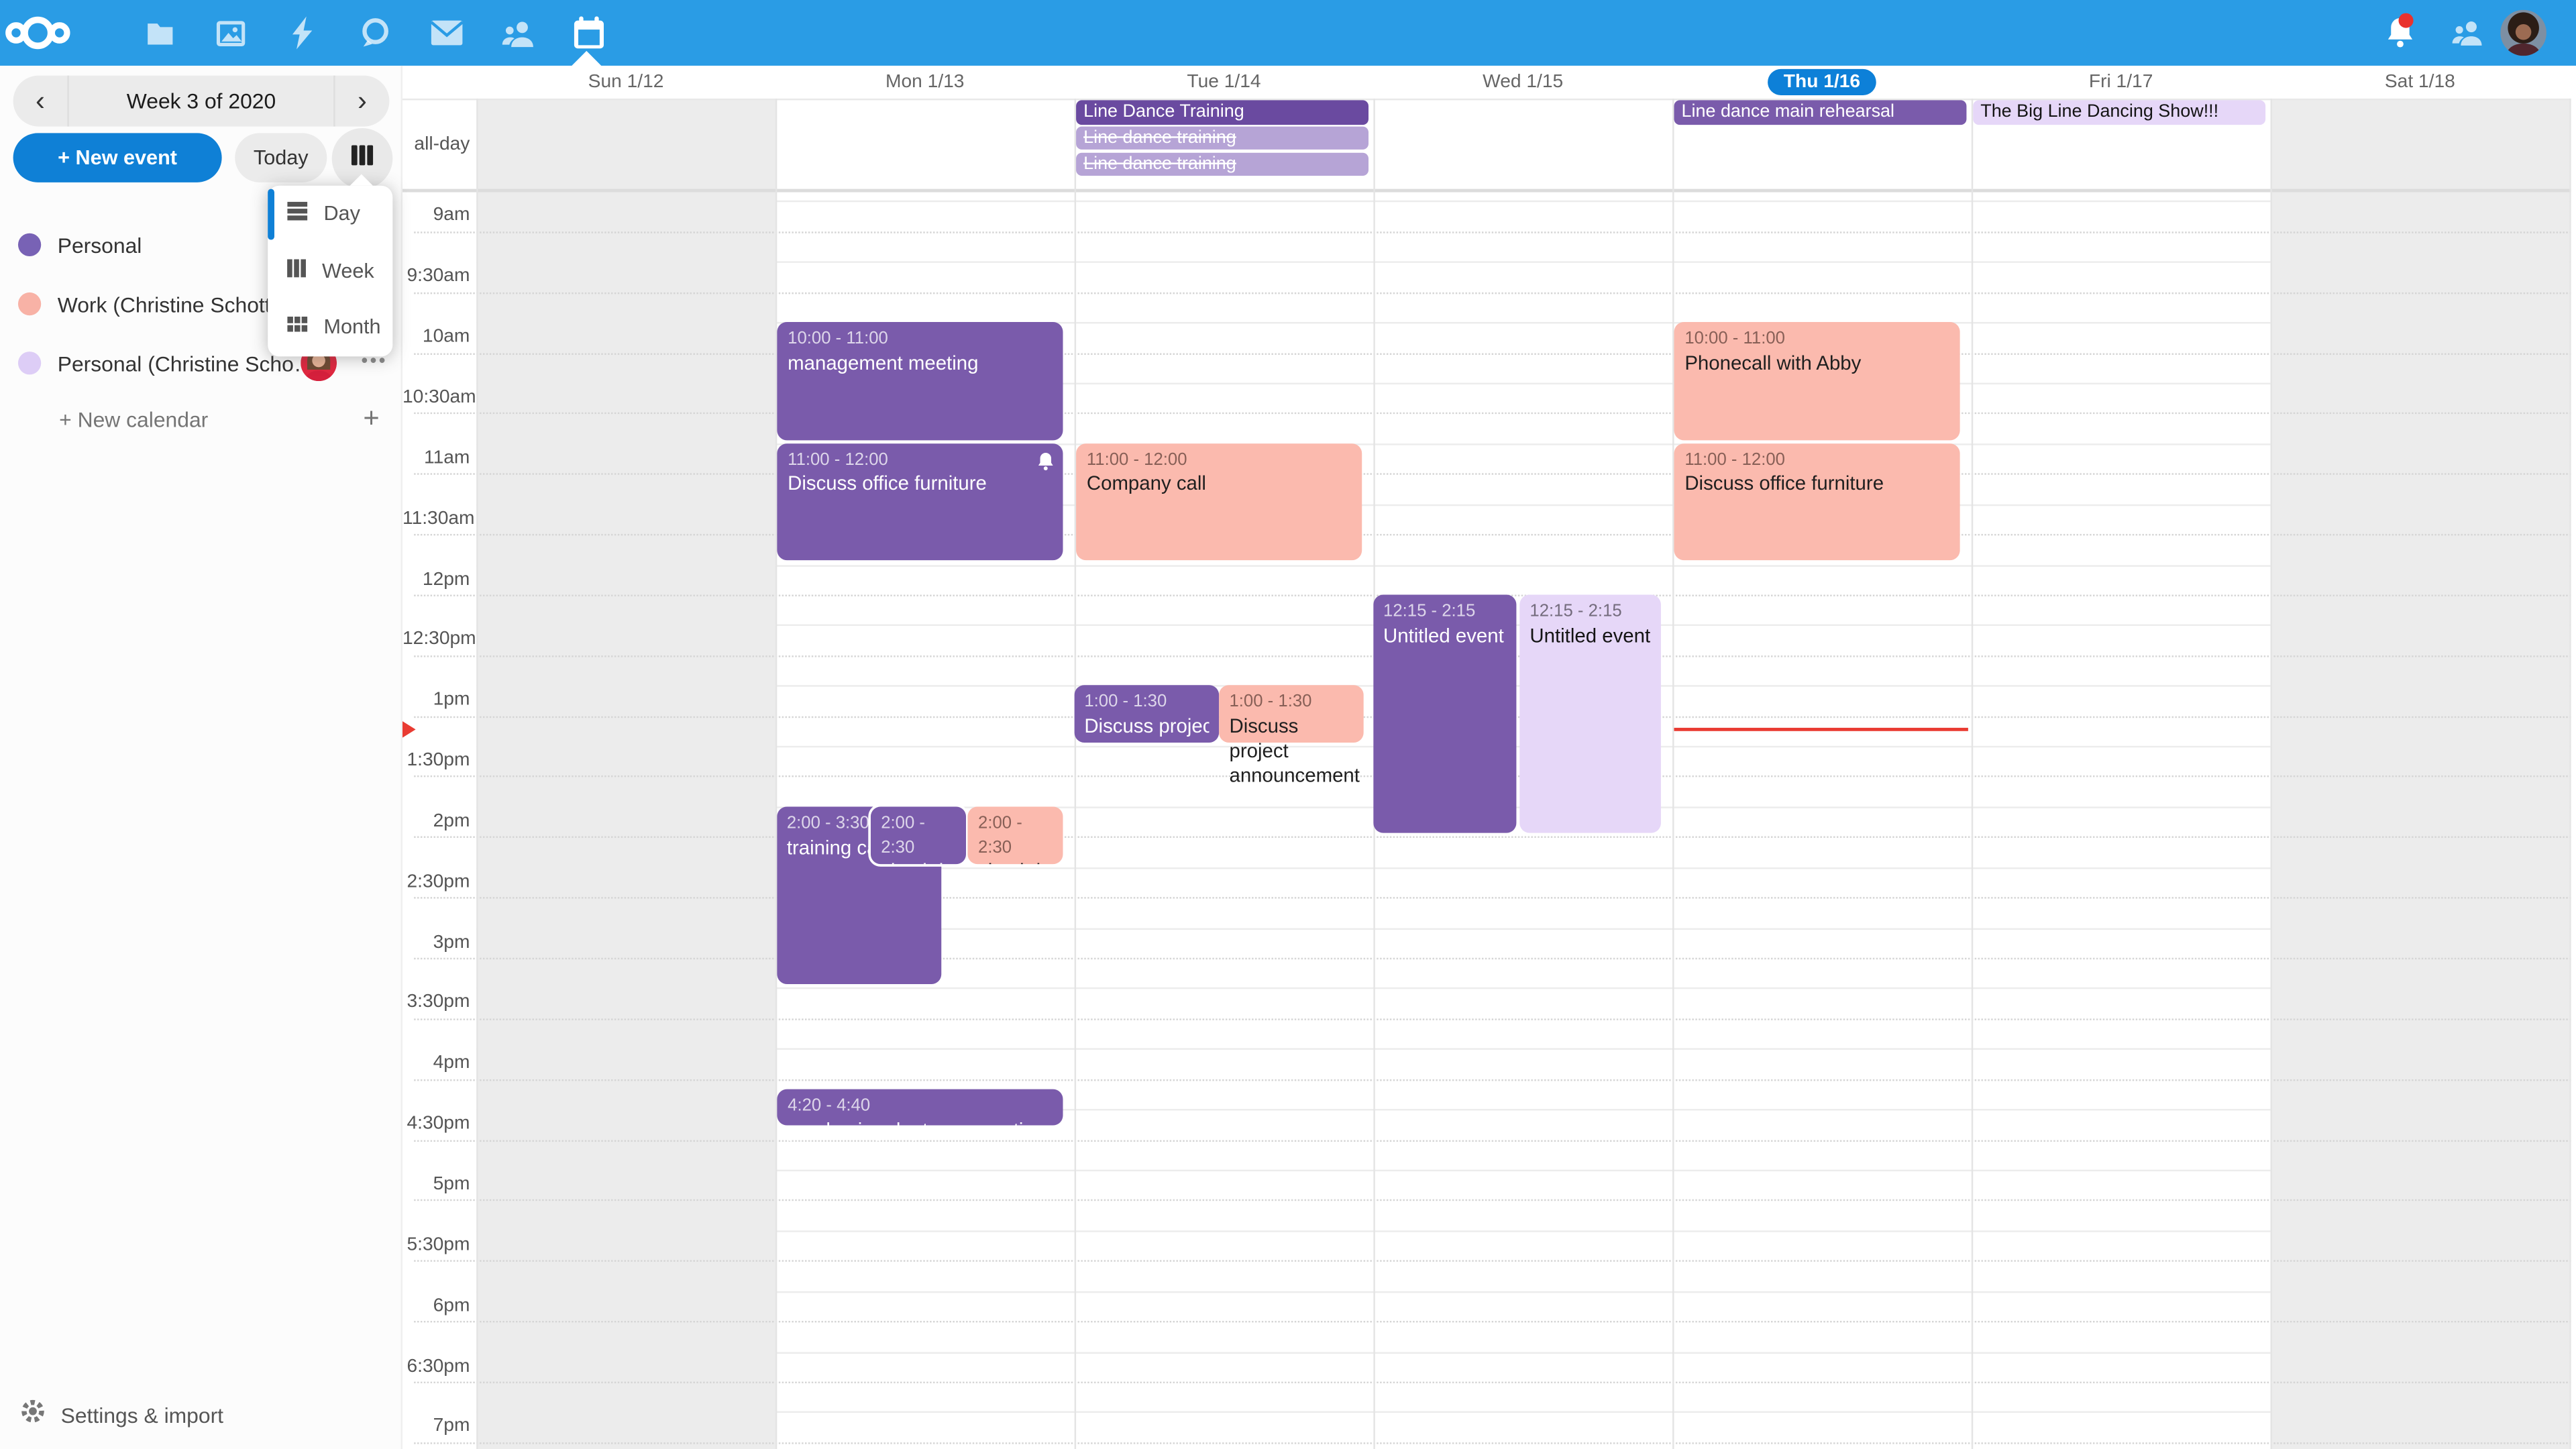  What do you see at coordinates (1822, 82) in the screenshot?
I see `today-header-pill: Thu 1/16` at bounding box center [1822, 82].